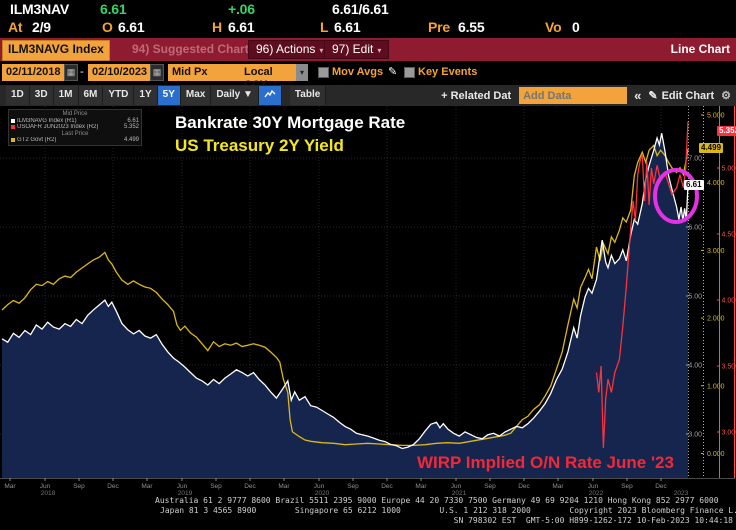 The height and width of the screenshot is (530, 736). I want to click on legend-mid-price-header: Mid Price, so click(75, 114).